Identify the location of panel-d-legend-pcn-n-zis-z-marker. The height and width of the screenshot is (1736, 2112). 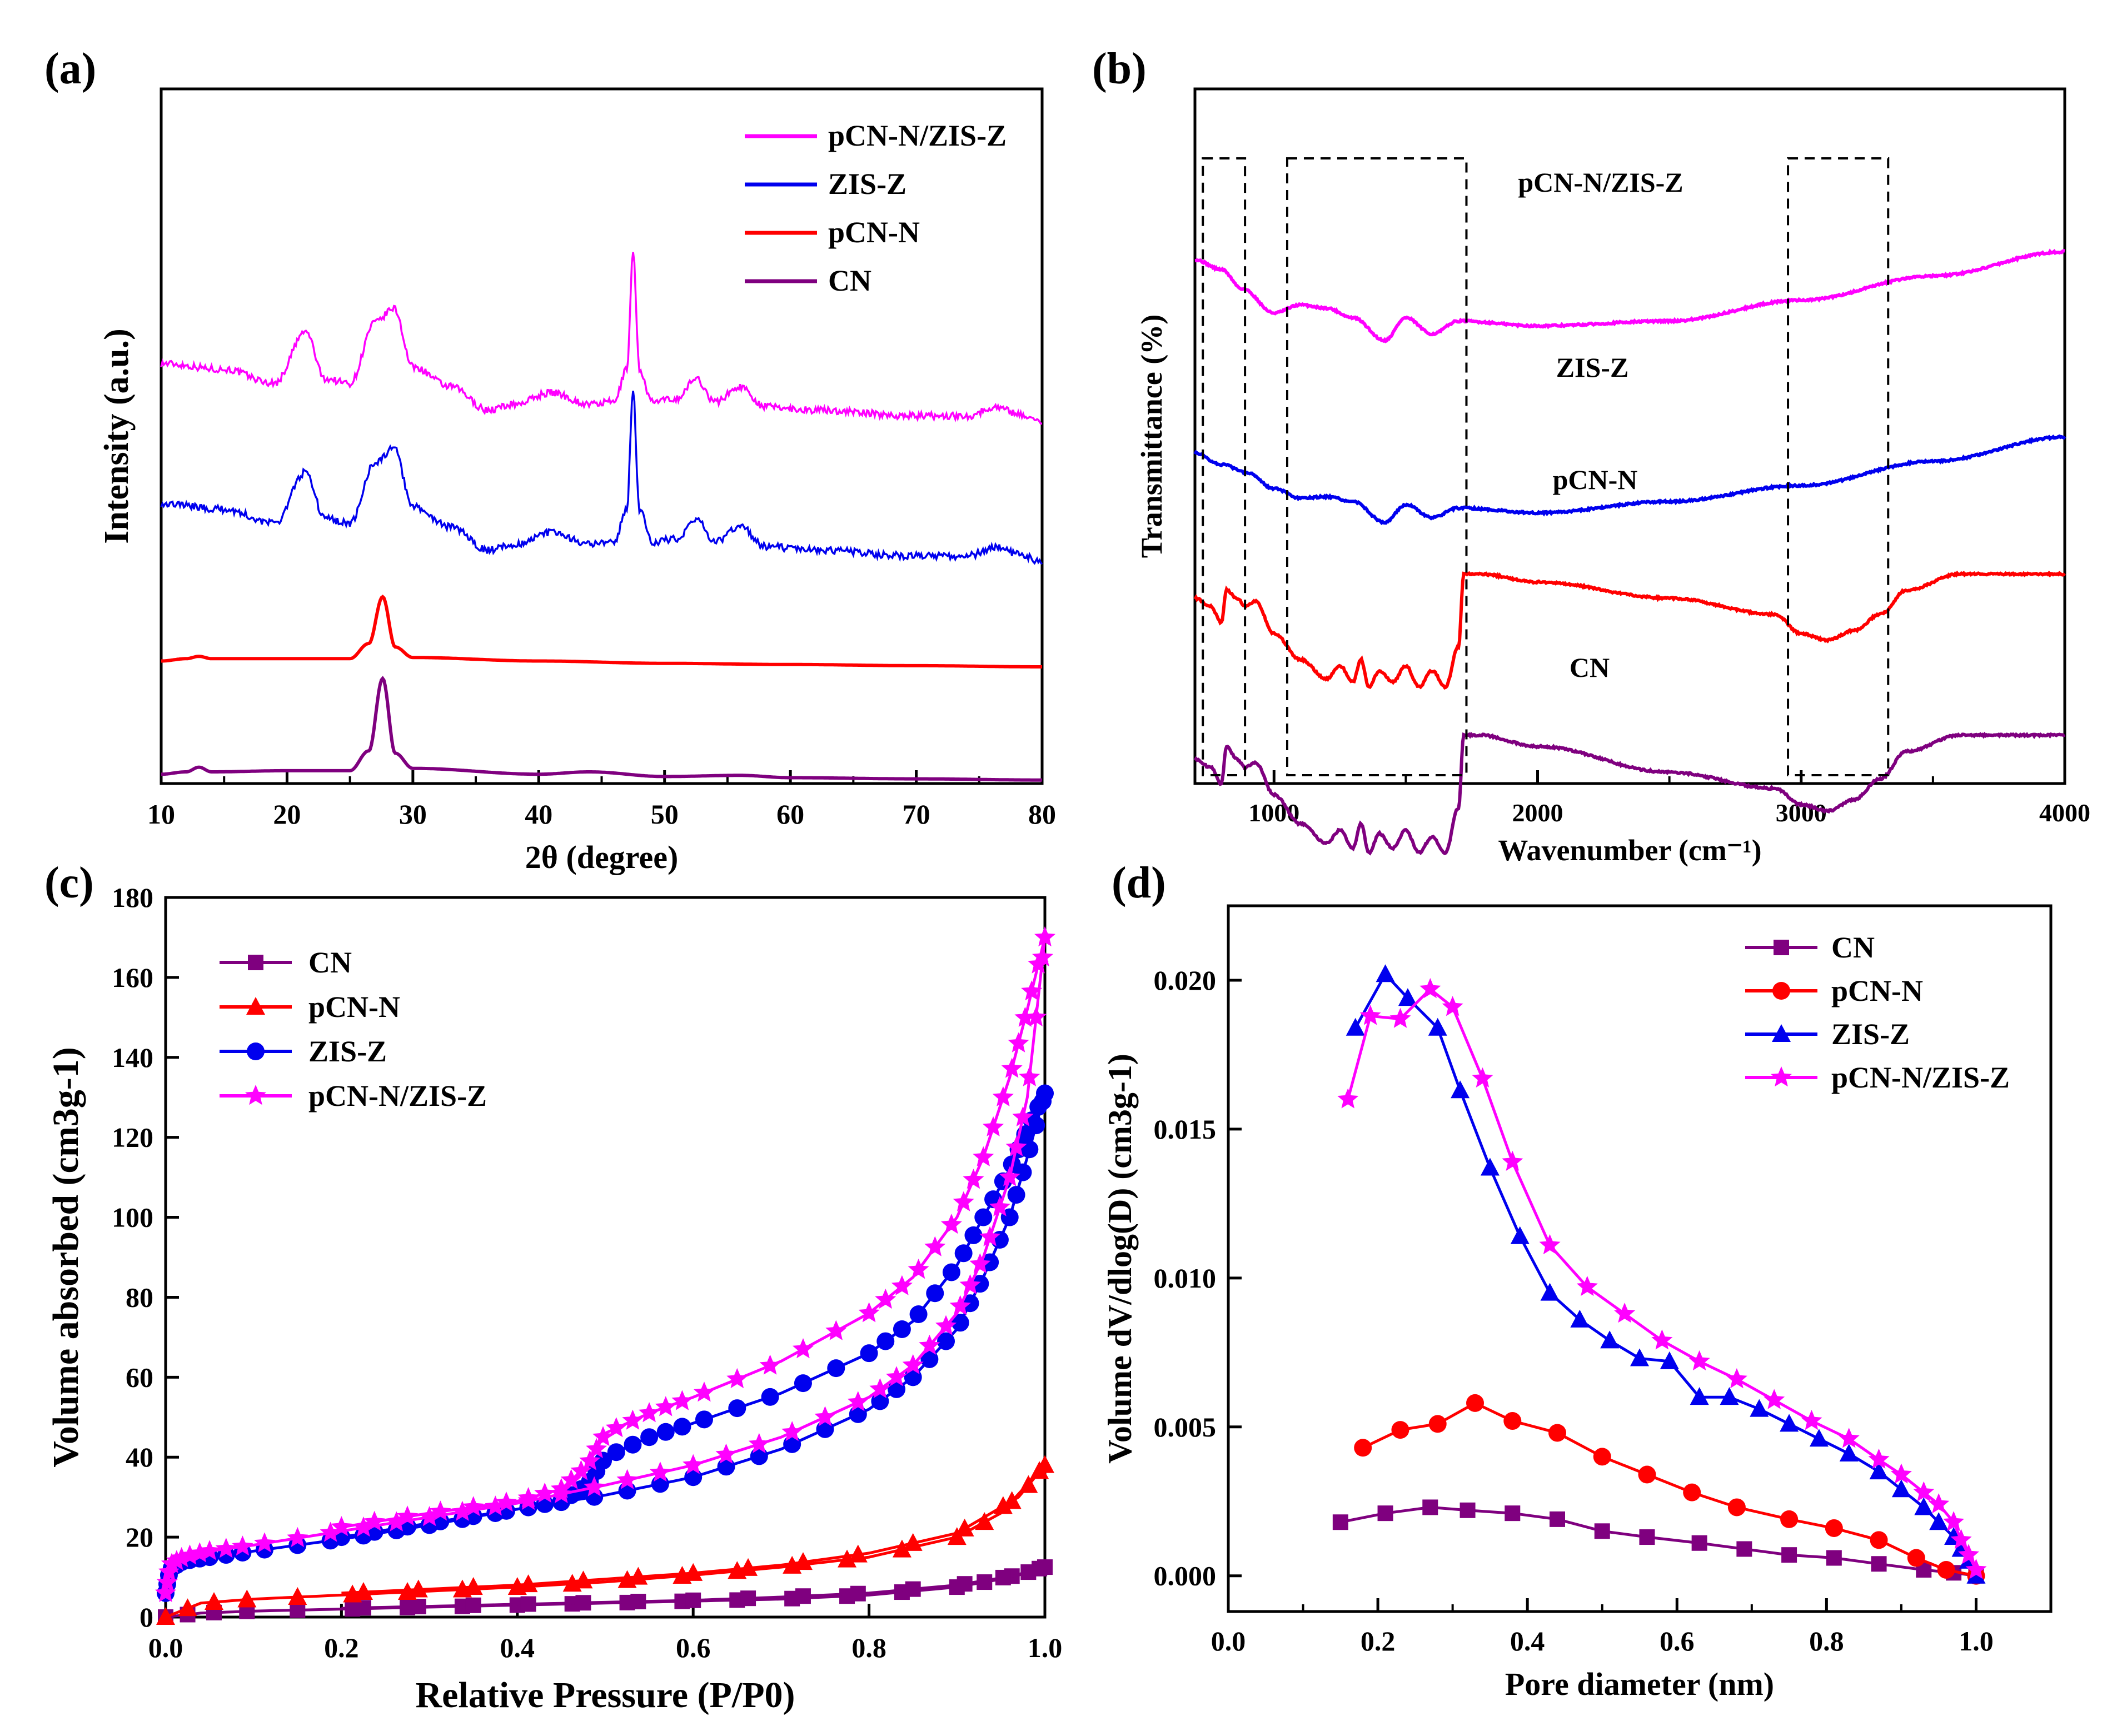
(1781, 1076).